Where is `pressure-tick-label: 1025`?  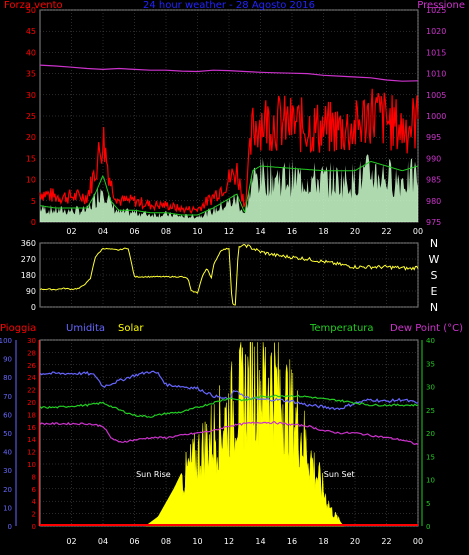
pressure-tick-label: 1025 is located at coordinates (436, 10).